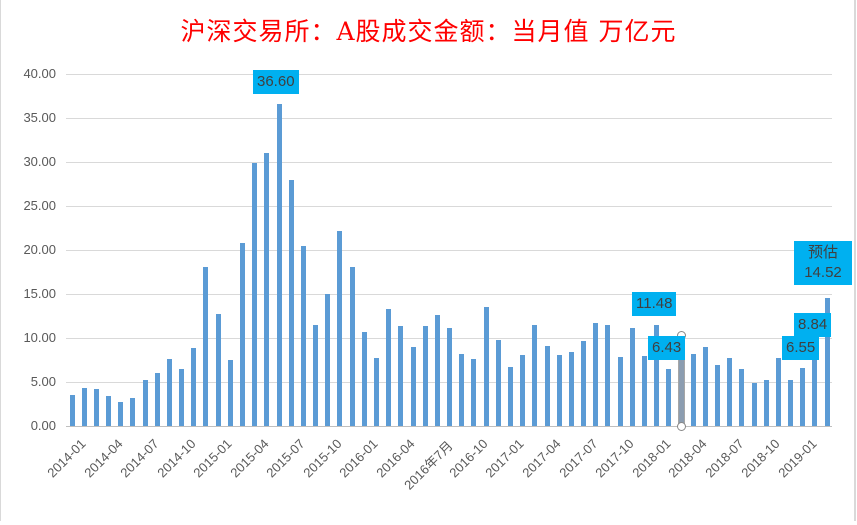 The image size is (857, 525). I want to click on y-tick-label: 40.00, so click(39, 73).